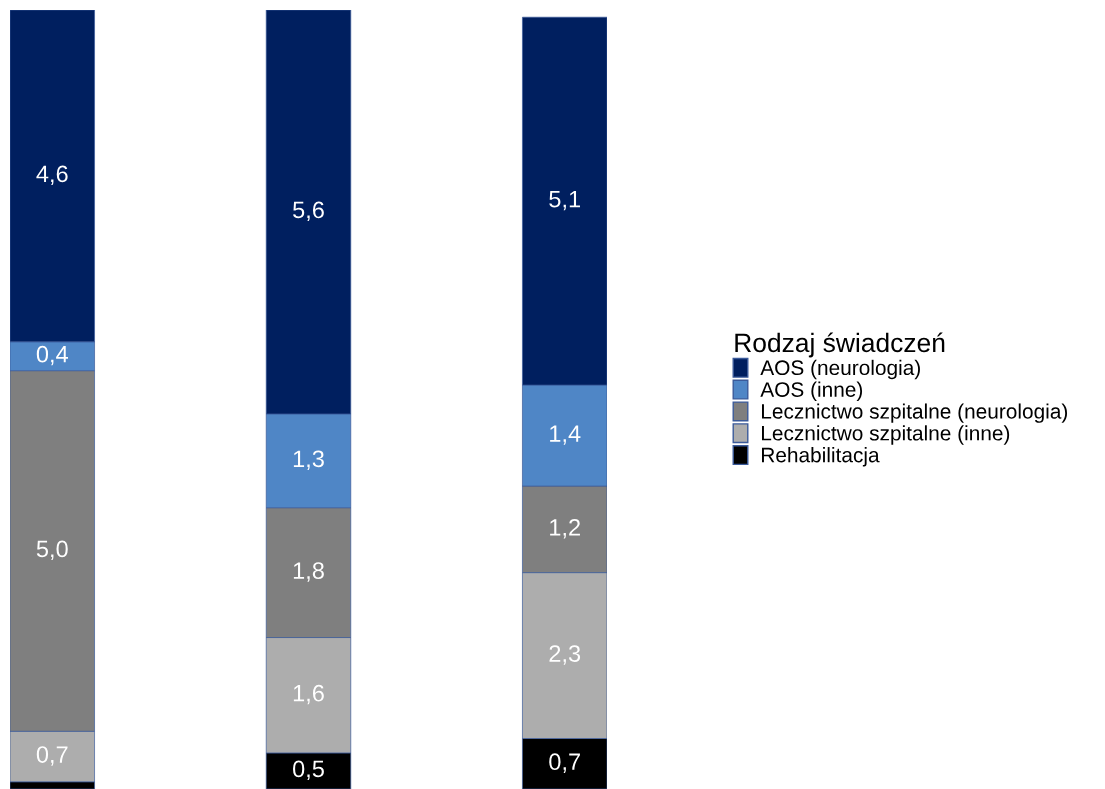 The width and height of the screenshot is (1105, 789). I want to click on data-label: 2,3, so click(565, 655).